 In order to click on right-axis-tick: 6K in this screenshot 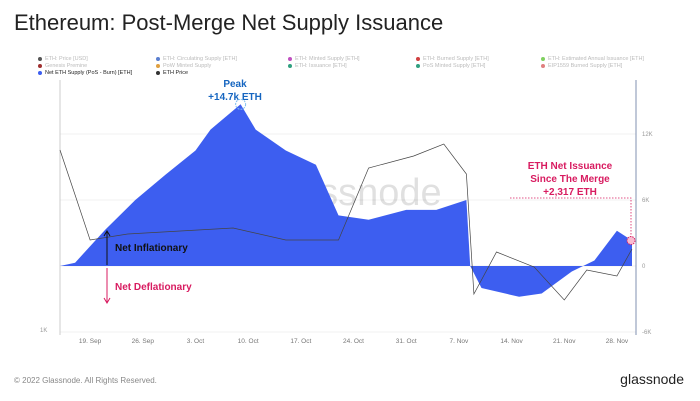, I will do `click(645, 201)`.